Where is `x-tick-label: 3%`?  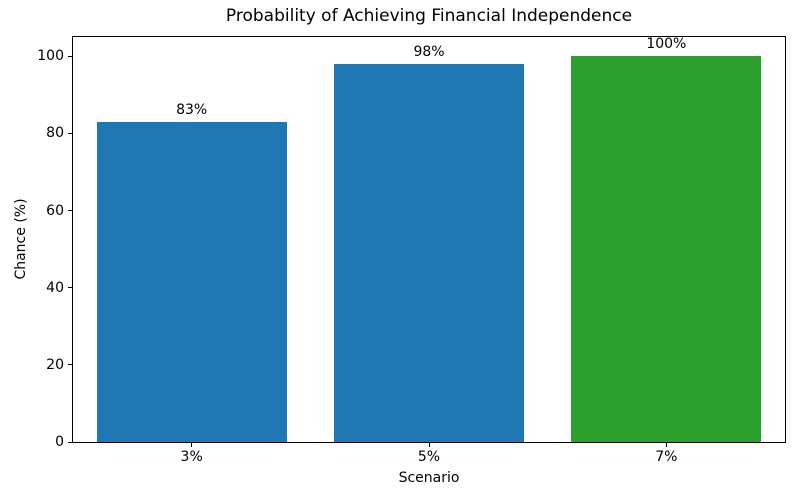
x-tick-label: 3% is located at coordinates (191, 457).